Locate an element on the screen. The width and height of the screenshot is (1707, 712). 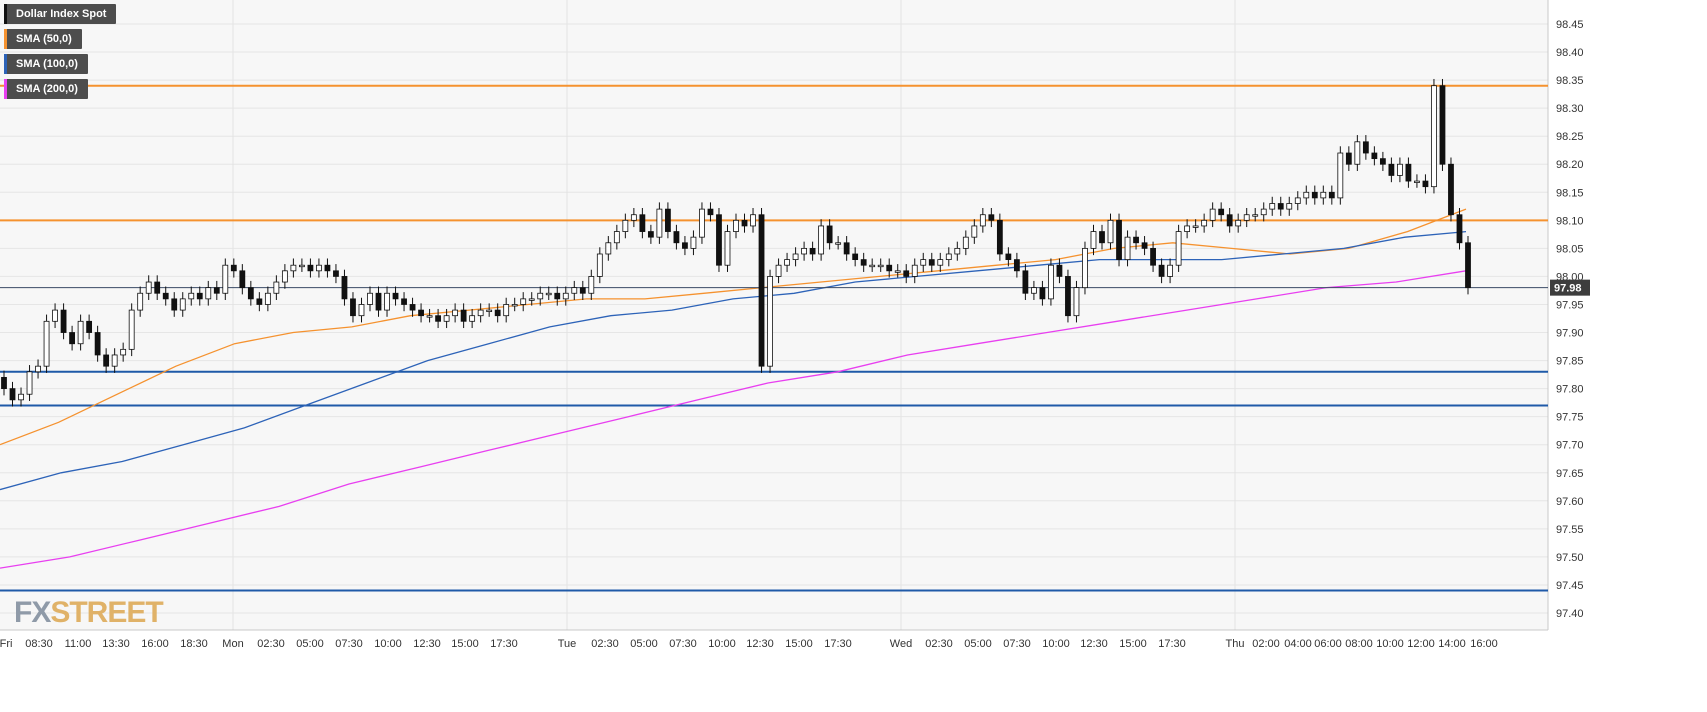
y-tick-label: 98.30 is located at coordinates (1570, 109).